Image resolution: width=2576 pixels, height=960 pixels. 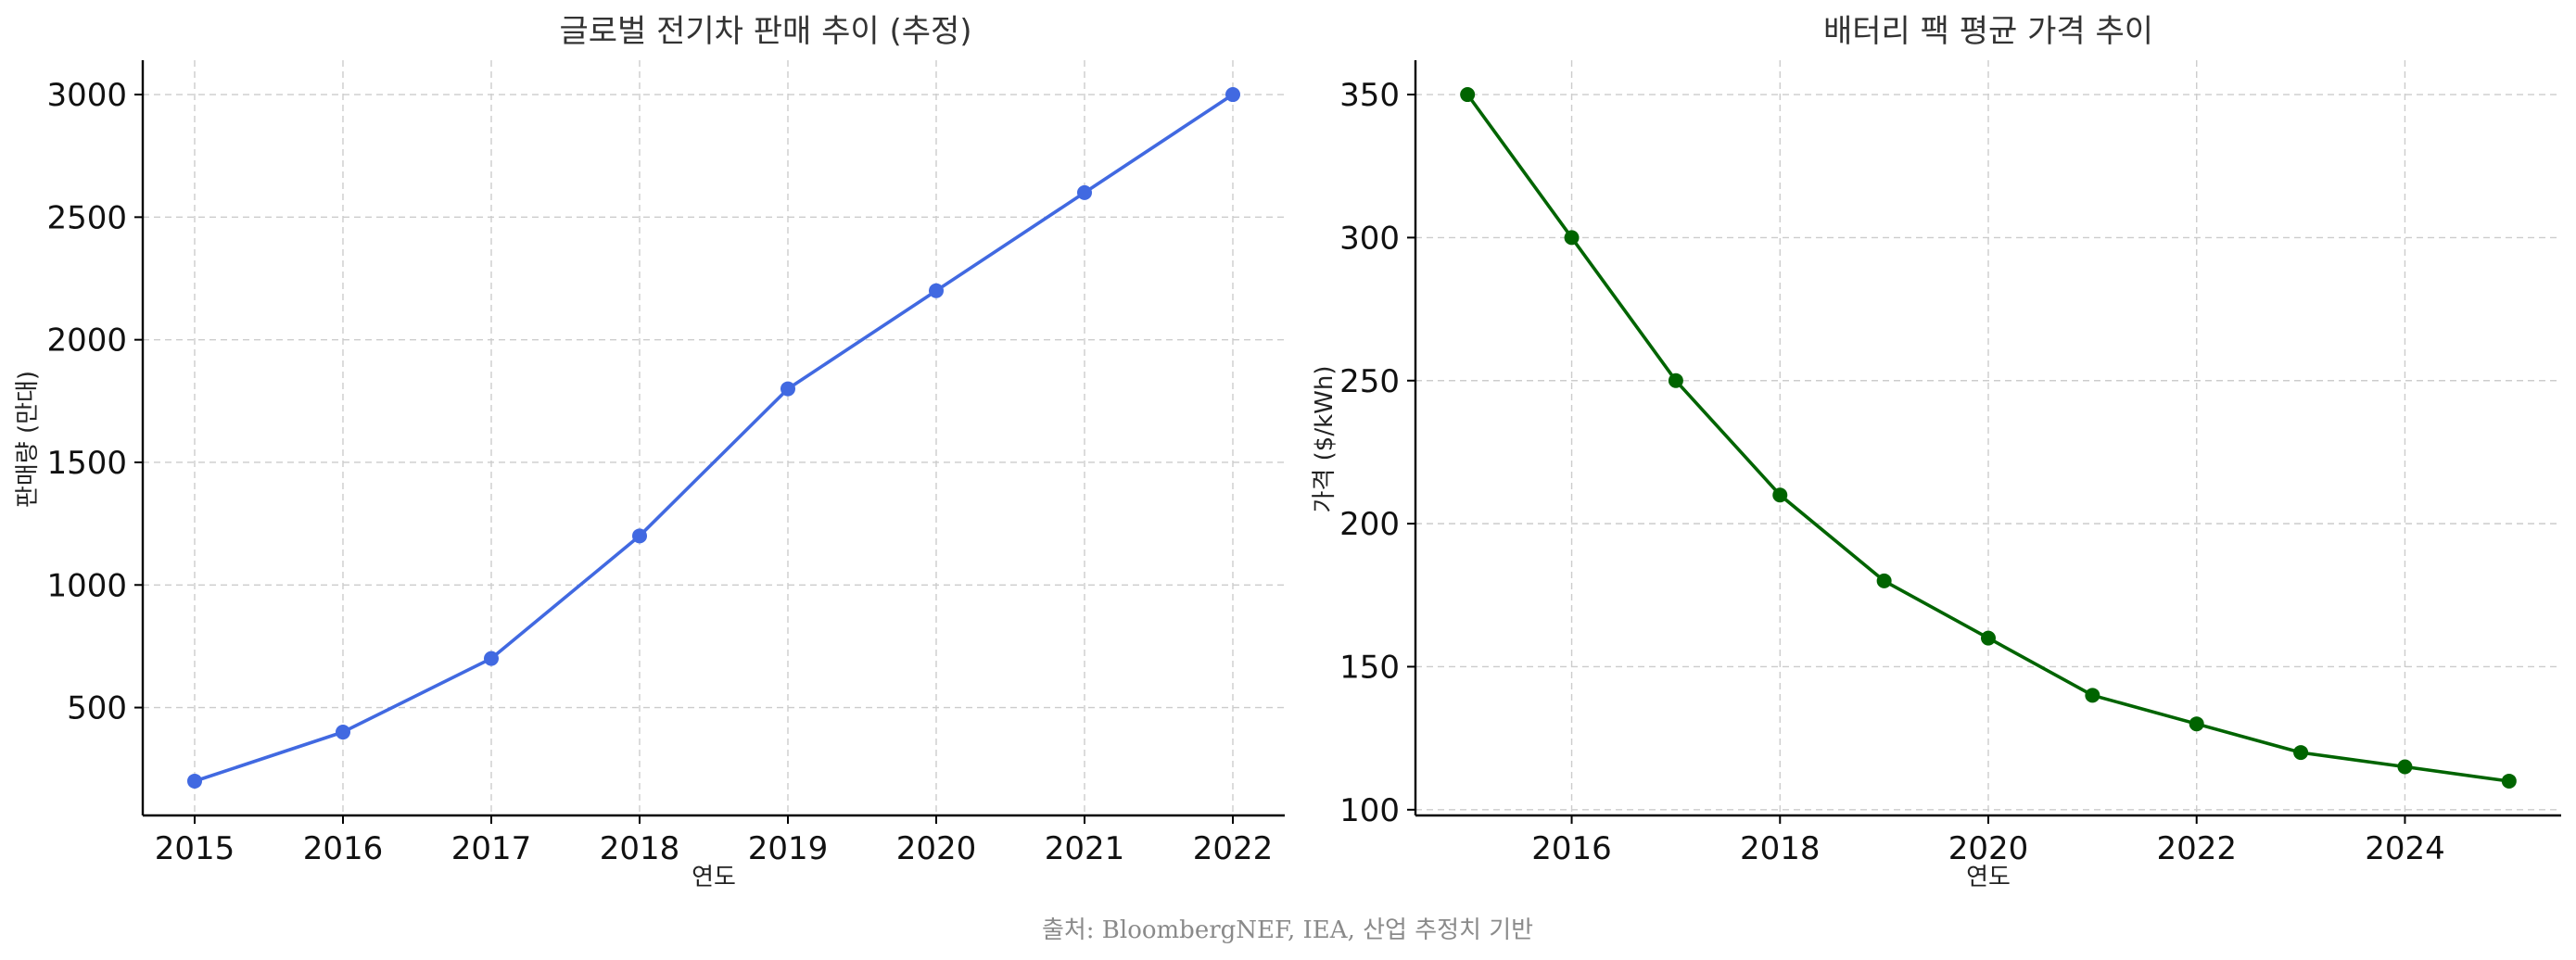 What do you see at coordinates (1369, 381) in the screenshot?
I see `battery-price-y-tick-label: 250` at bounding box center [1369, 381].